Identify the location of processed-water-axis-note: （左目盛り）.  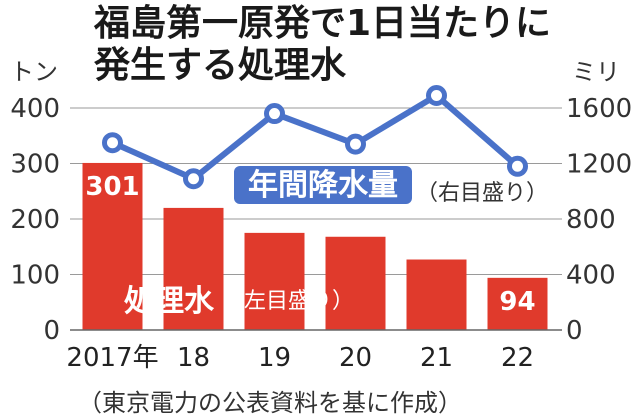
(288, 301).